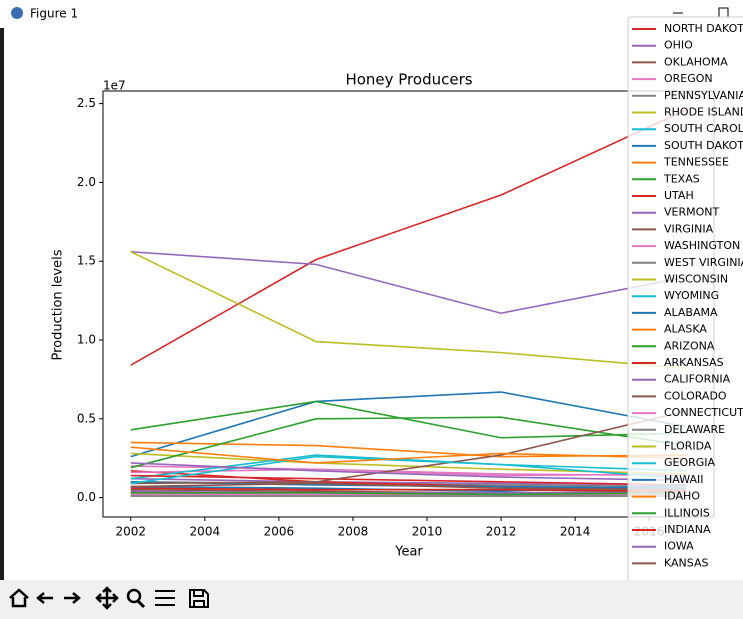 The height and width of the screenshot is (619, 743). I want to click on toolbar-buttons, so click(109, 598).